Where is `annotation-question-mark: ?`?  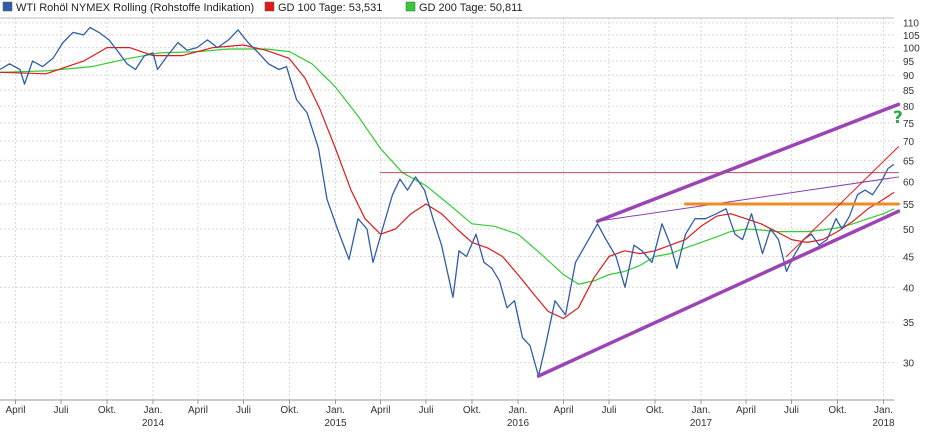 annotation-question-mark: ? is located at coordinates (898, 118).